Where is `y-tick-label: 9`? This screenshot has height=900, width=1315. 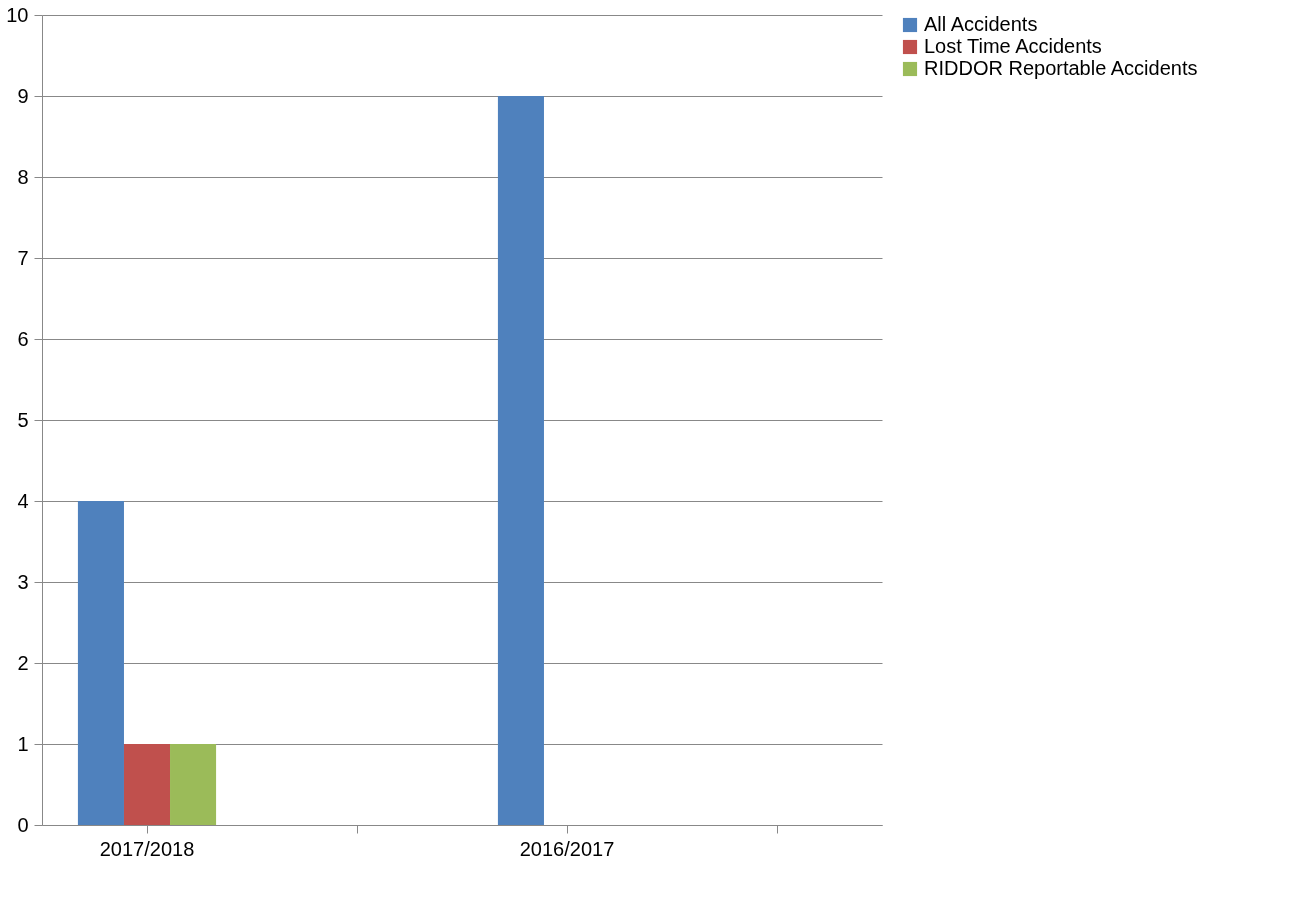 y-tick-label: 9 is located at coordinates (23, 95).